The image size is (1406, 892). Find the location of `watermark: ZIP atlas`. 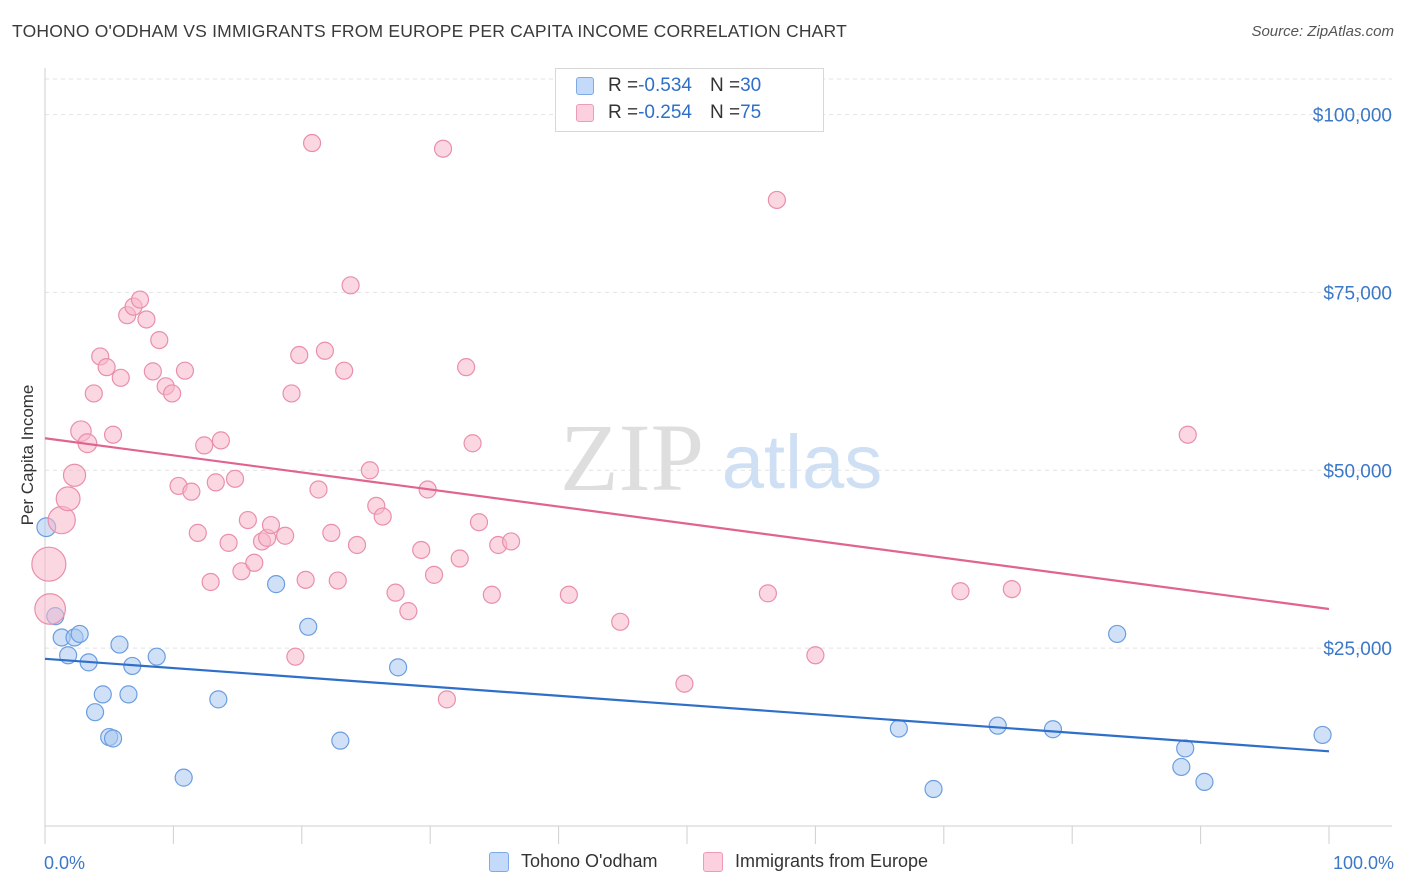

watermark: ZIP atlas is located at coordinates (721, 457).